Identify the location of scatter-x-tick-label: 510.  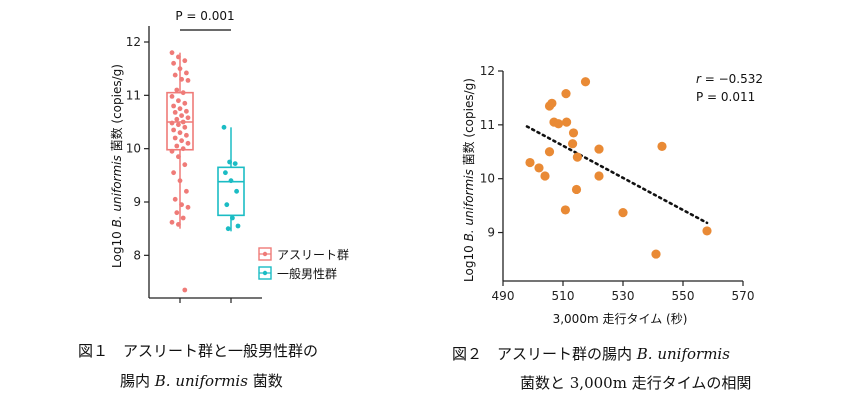
(563, 296).